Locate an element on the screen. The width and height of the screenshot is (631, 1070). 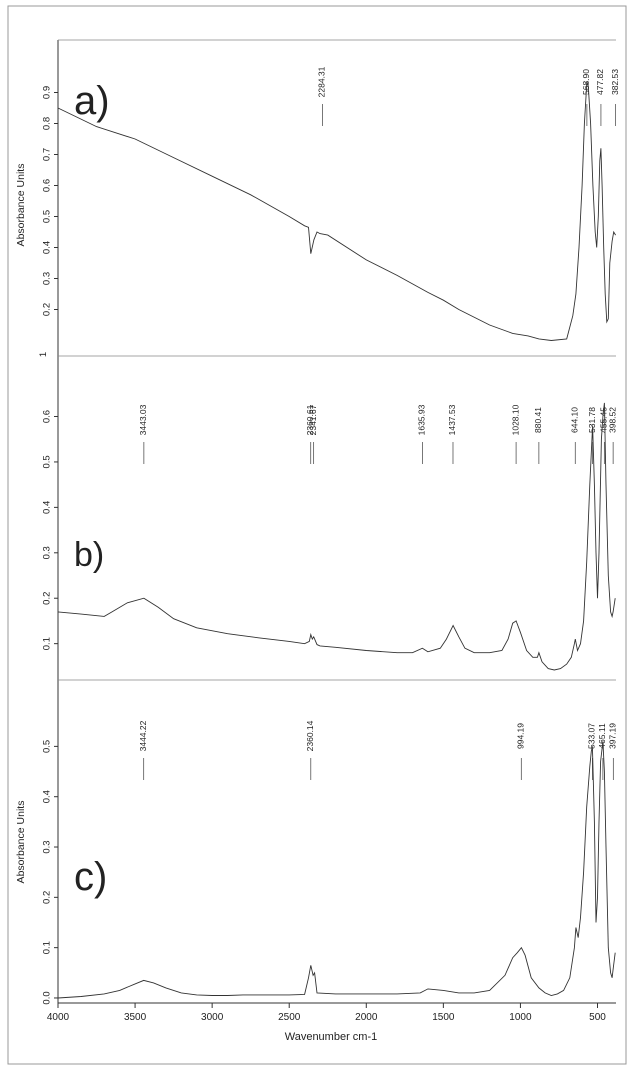
x-tick-label: 500 is located at coordinates (597, 1017).